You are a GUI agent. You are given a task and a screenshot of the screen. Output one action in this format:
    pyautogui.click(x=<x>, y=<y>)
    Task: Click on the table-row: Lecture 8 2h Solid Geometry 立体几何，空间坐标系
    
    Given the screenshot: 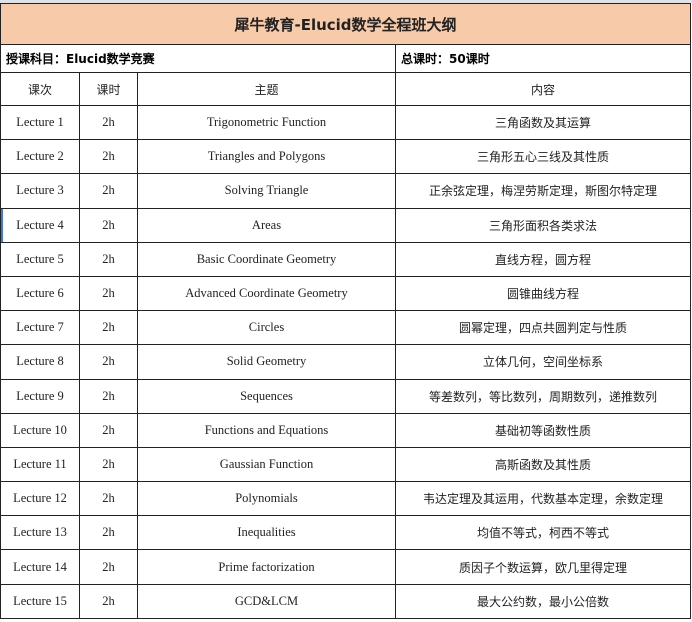 What is the action you would take?
    pyautogui.click(x=346, y=362)
    